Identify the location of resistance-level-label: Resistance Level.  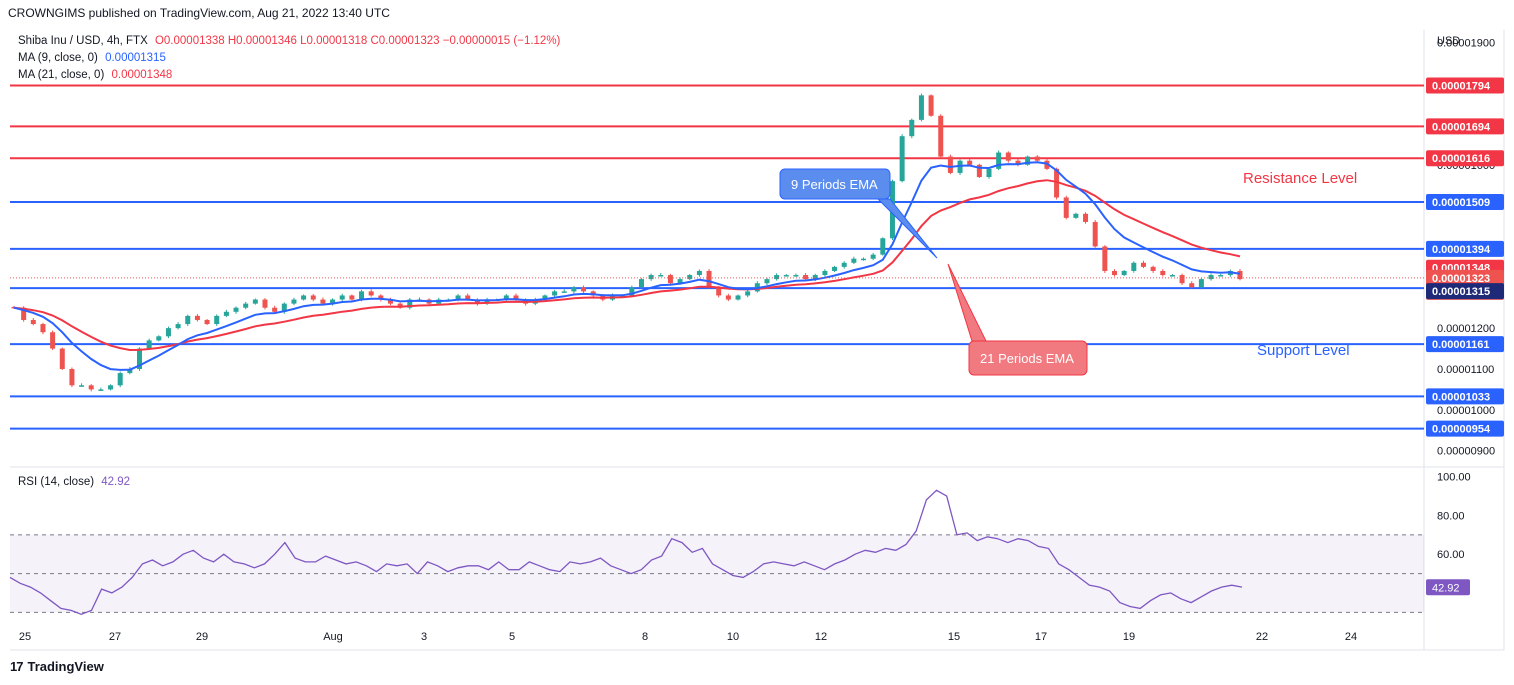
(1300, 178).